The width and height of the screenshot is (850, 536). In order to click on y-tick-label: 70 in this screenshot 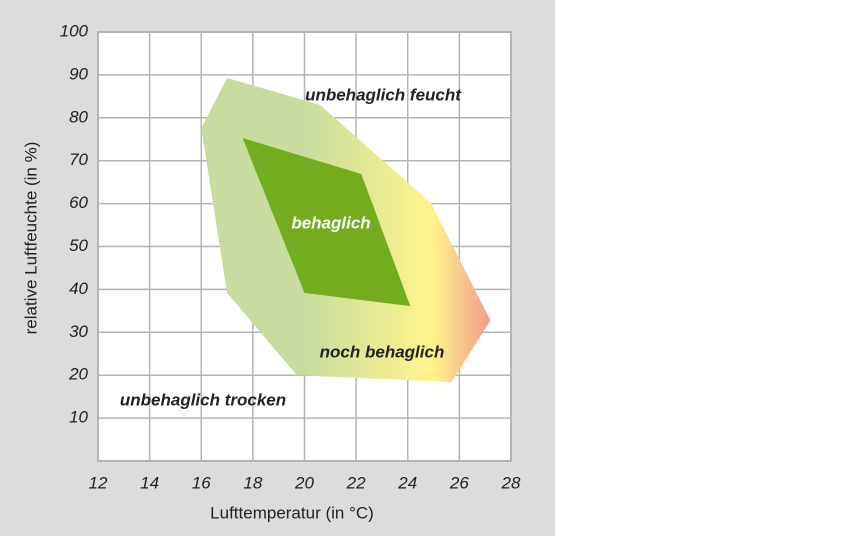, I will do `click(78, 159)`.